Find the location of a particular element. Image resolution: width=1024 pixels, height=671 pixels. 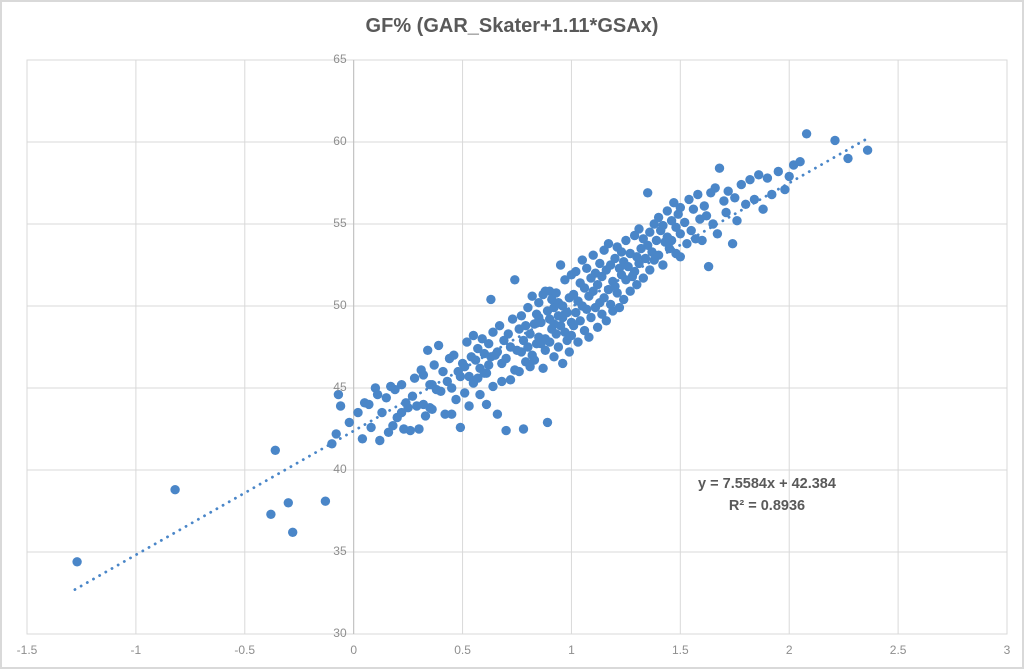

y-axis-tick-label: 50 is located at coordinates (340, 305).